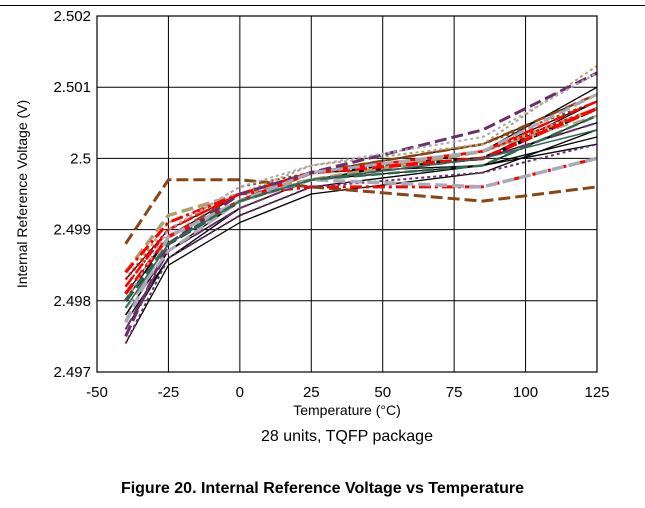  I want to click on x-tick-label: -25, so click(169, 392).